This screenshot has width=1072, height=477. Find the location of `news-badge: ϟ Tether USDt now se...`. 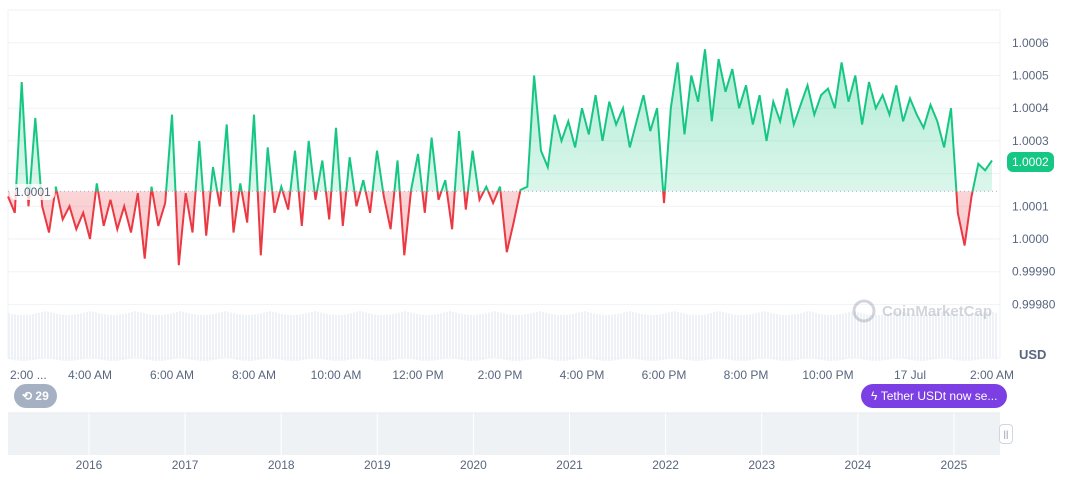

news-badge: ϟ Tether USDt now se... is located at coordinates (934, 396).